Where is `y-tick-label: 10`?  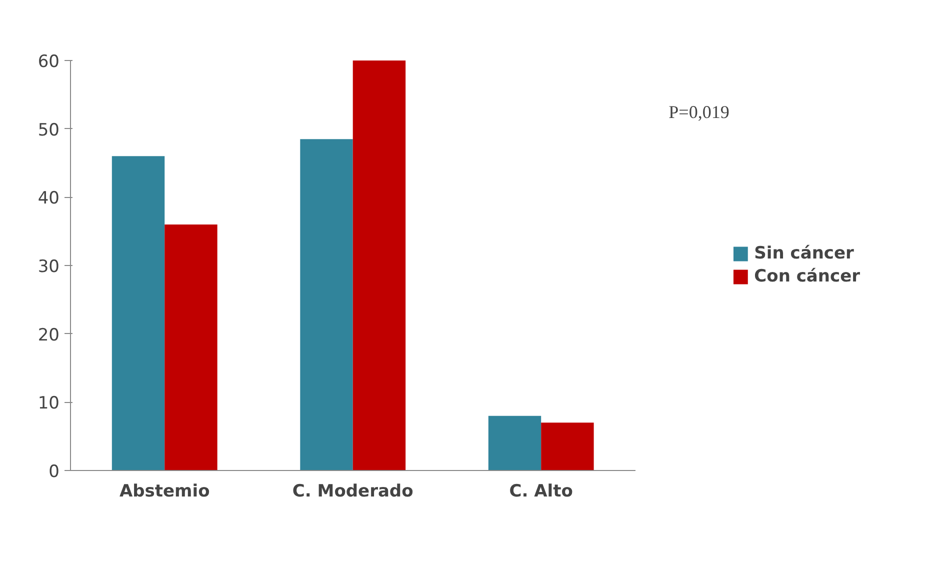 y-tick-label: 10 is located at coordinates (49, 404).